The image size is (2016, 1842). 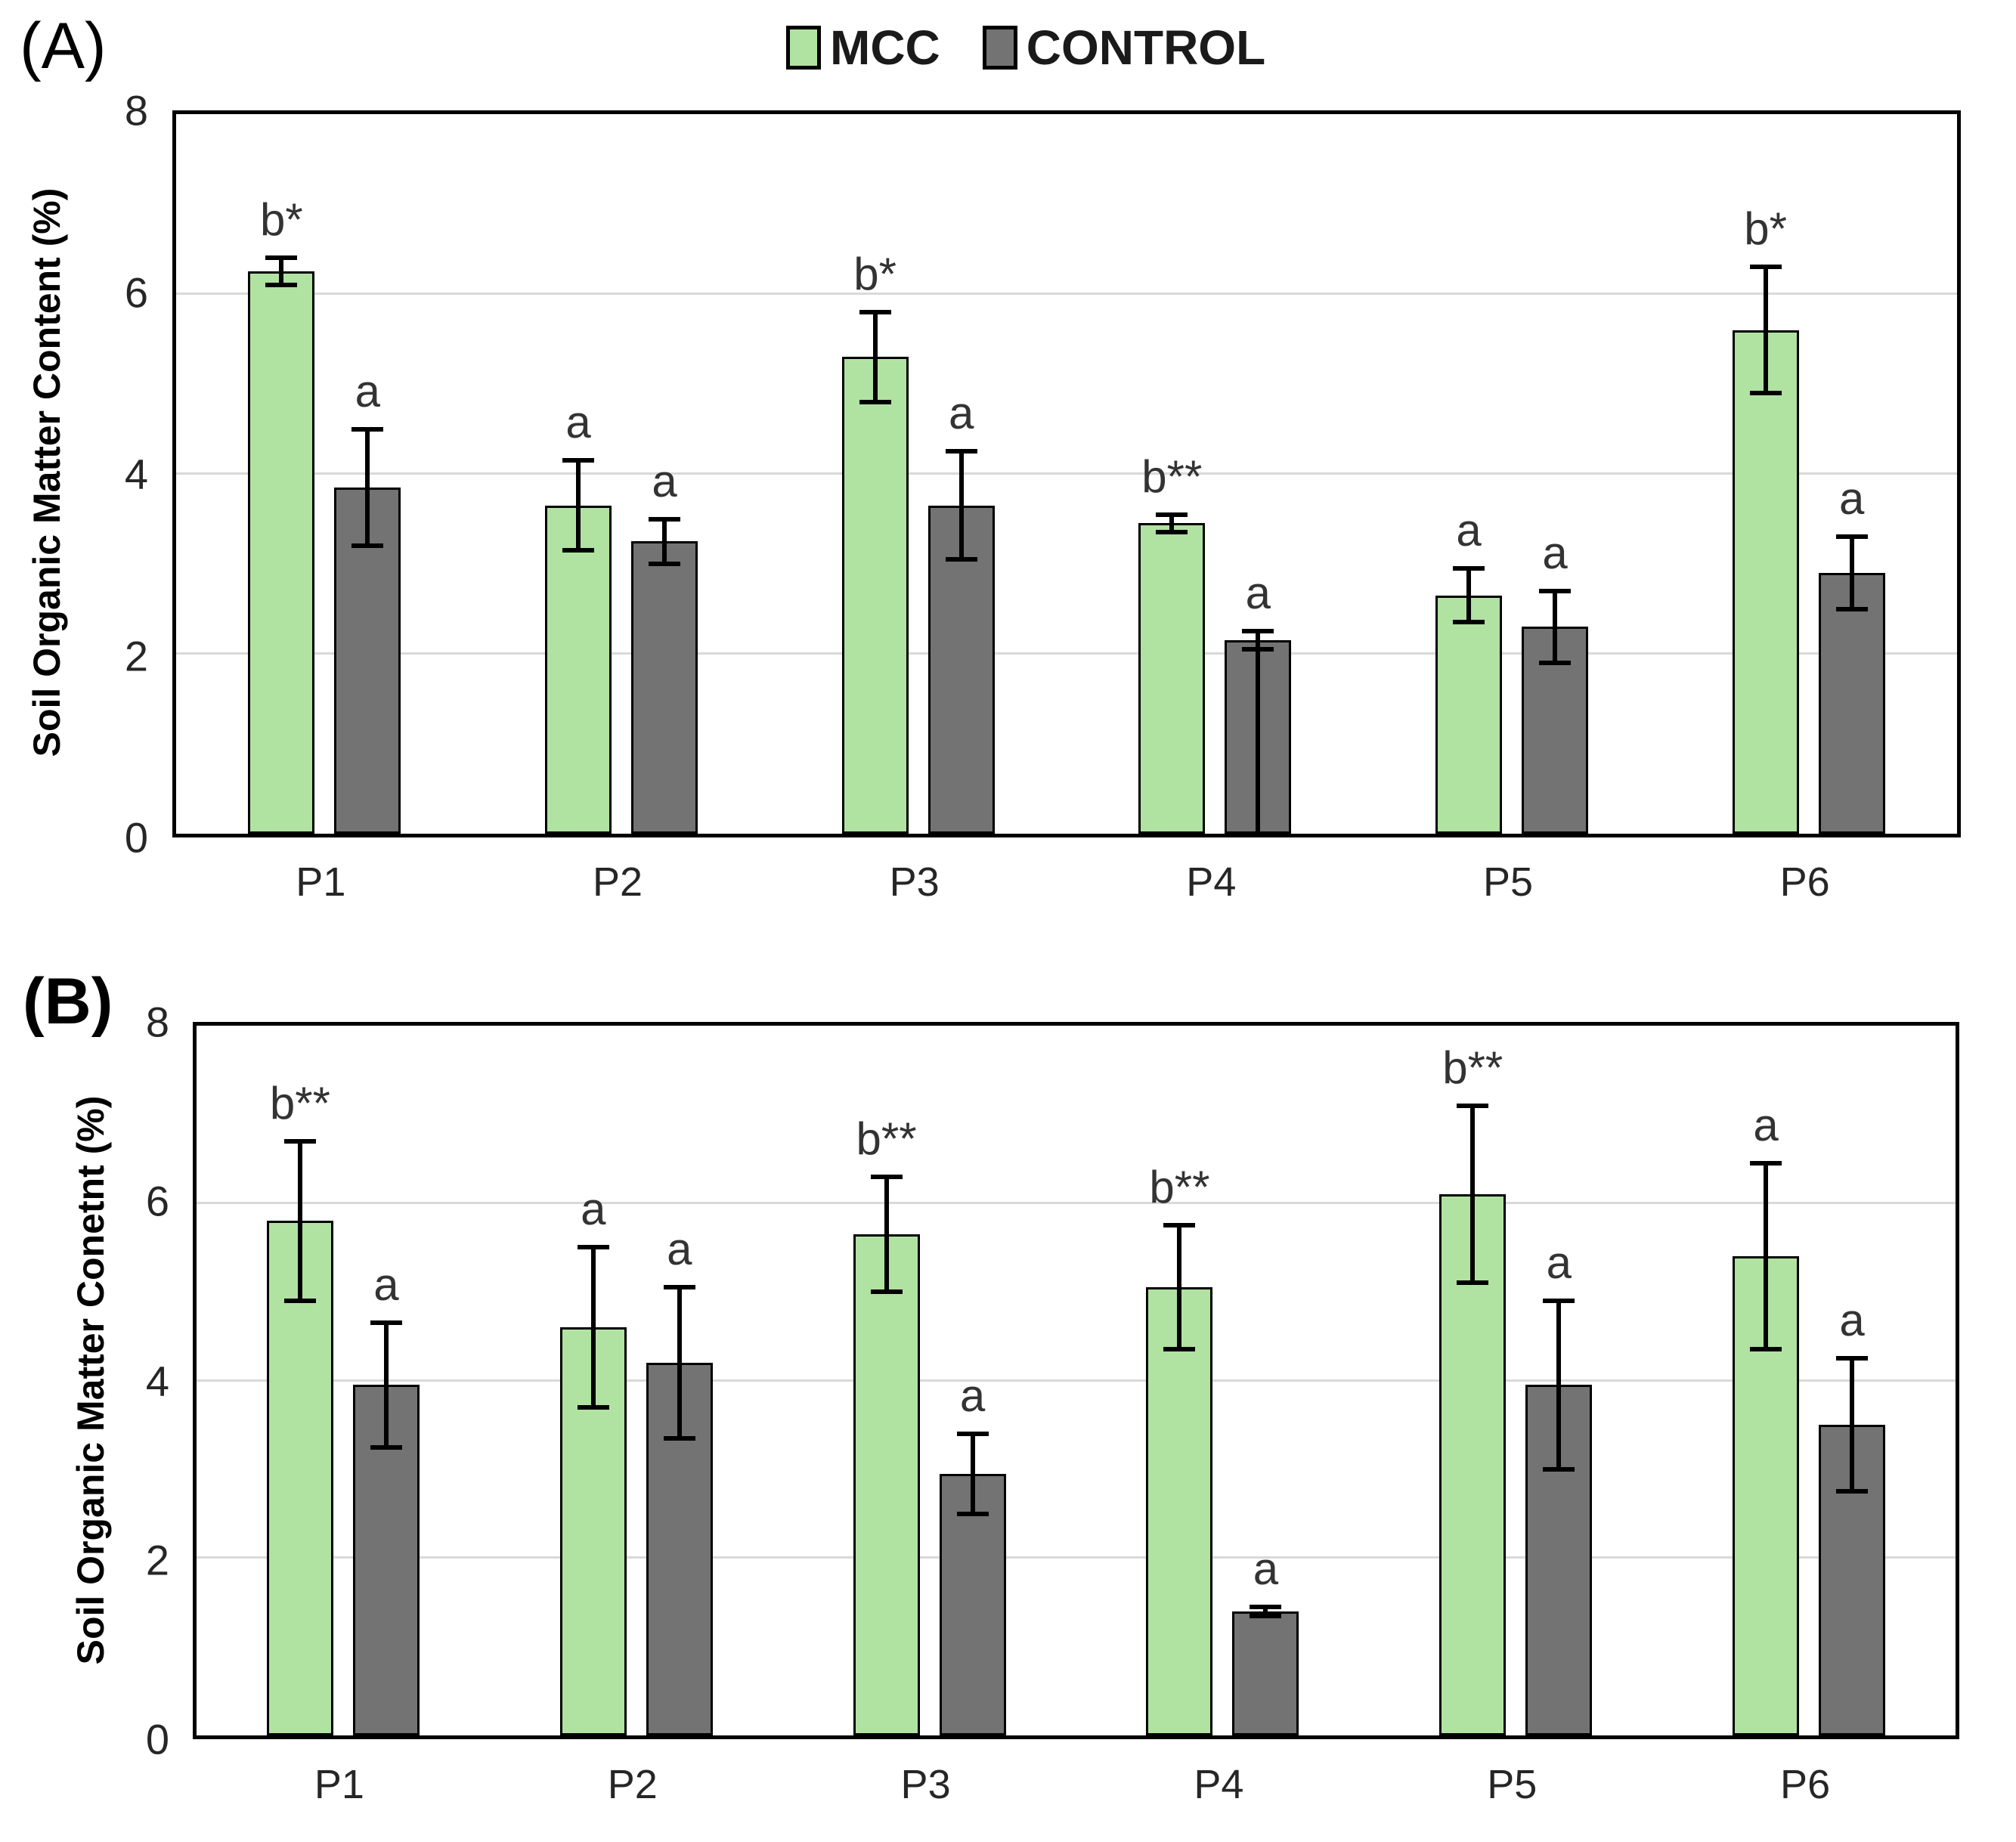 What do you see at coordinates (875, 595) in the screenshot?
I see `bar-mcc-p3` at bounding box center [875, 595].